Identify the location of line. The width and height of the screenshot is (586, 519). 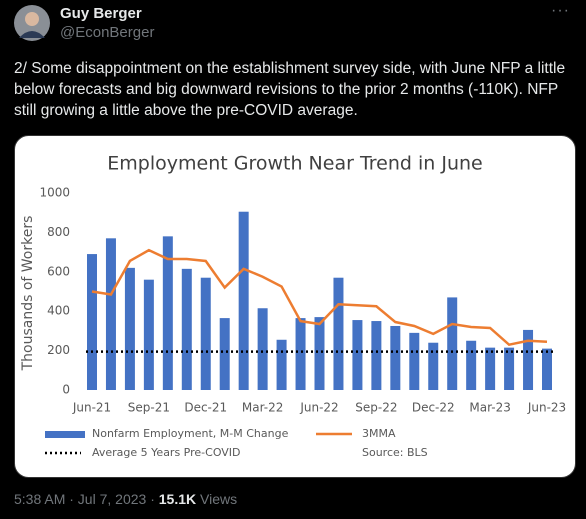
(319, 297).